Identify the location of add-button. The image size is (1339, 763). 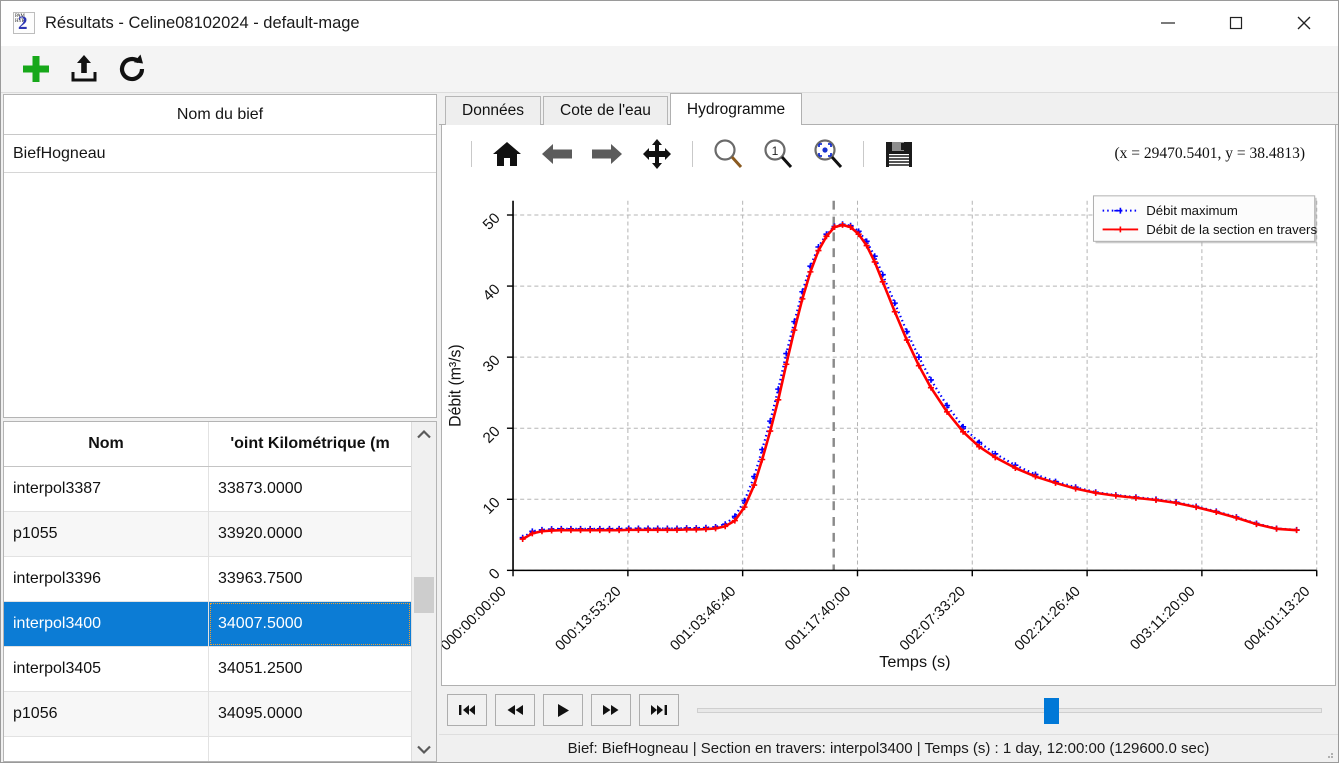
(36, 69).